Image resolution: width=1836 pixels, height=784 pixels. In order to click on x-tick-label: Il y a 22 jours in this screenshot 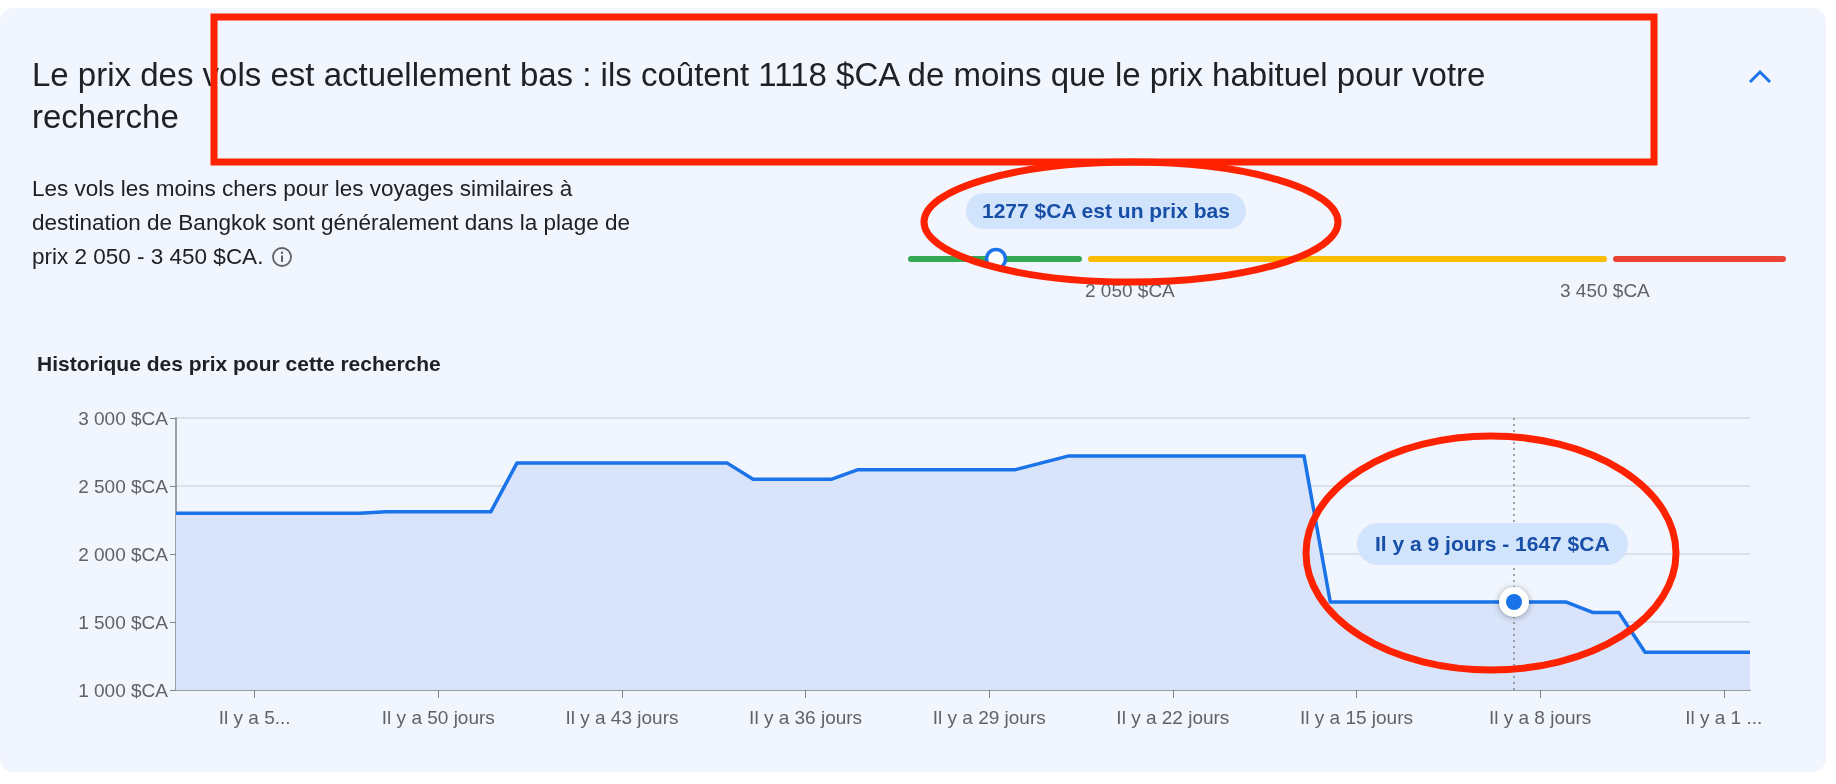, I will do `click(1173, 717)`.